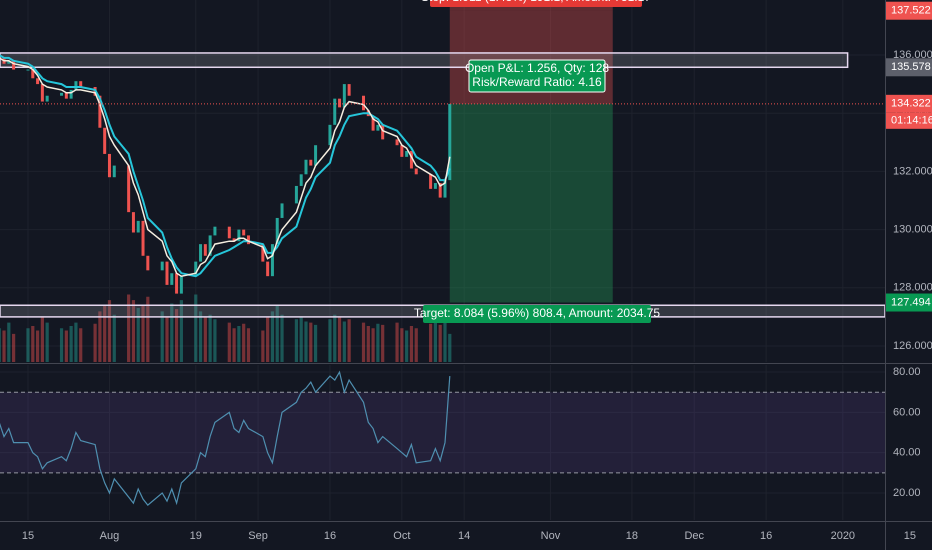  Describe the element at coordinates (537, 82) in the screenshot. I see `rr-label: Risk/Reward Ratio: 4.16` at that location.